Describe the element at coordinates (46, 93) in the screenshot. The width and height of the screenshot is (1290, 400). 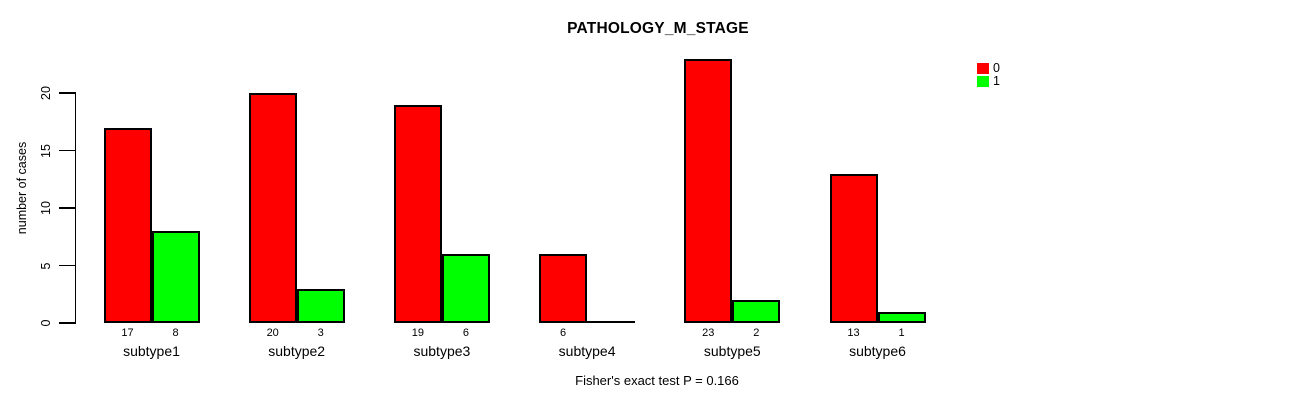
I see `y-axis-tick-label: 20` at that location.